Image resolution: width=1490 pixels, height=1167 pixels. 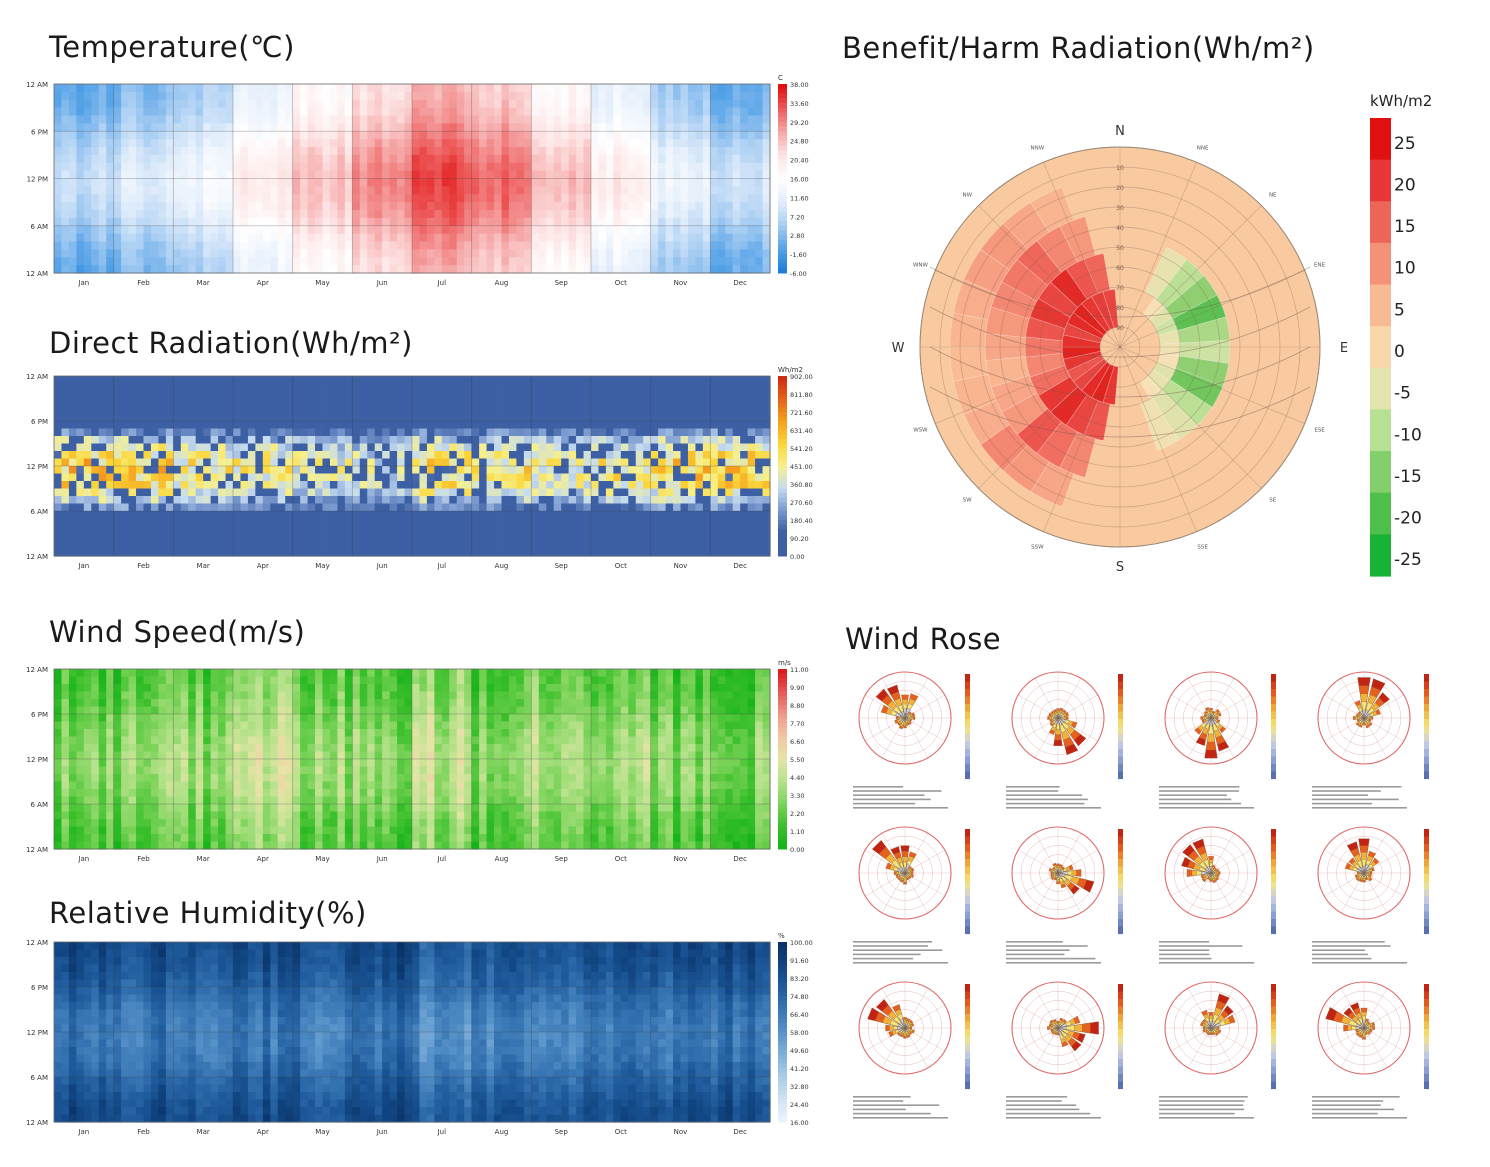 What do you see at coordinates (681, 566) in the screenshot?
I see `direct-x-tick-label: Nov` at bounding box center [681, 566].